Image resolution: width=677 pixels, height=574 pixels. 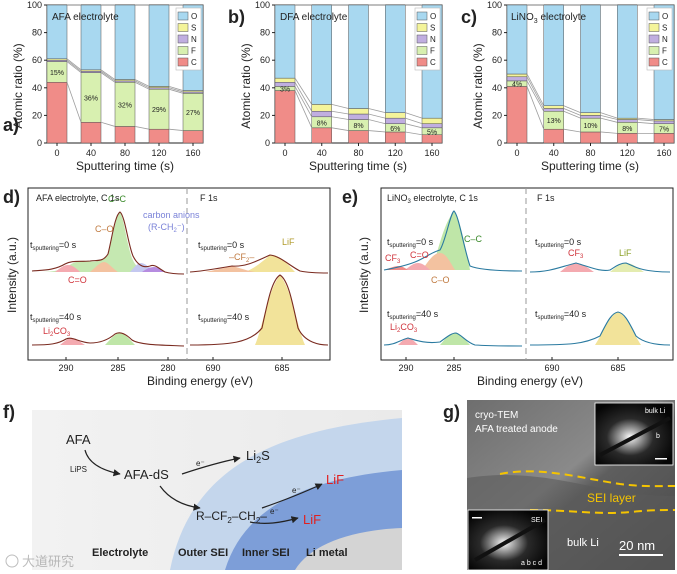 What do you see at coordinates (78, 469) in the screenshot?
I see `scheme-lips: LiPS` at bounding box center [78, 469].